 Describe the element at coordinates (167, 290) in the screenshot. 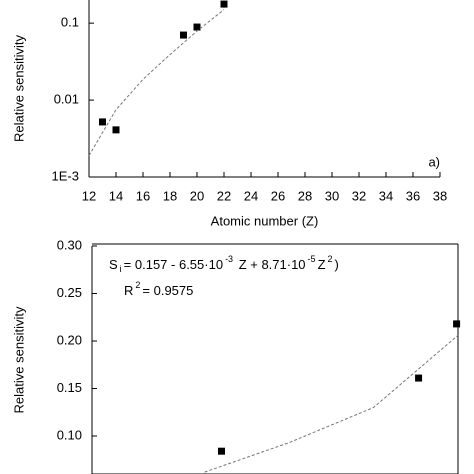

I see `text-part: = 0.9575` at that location.